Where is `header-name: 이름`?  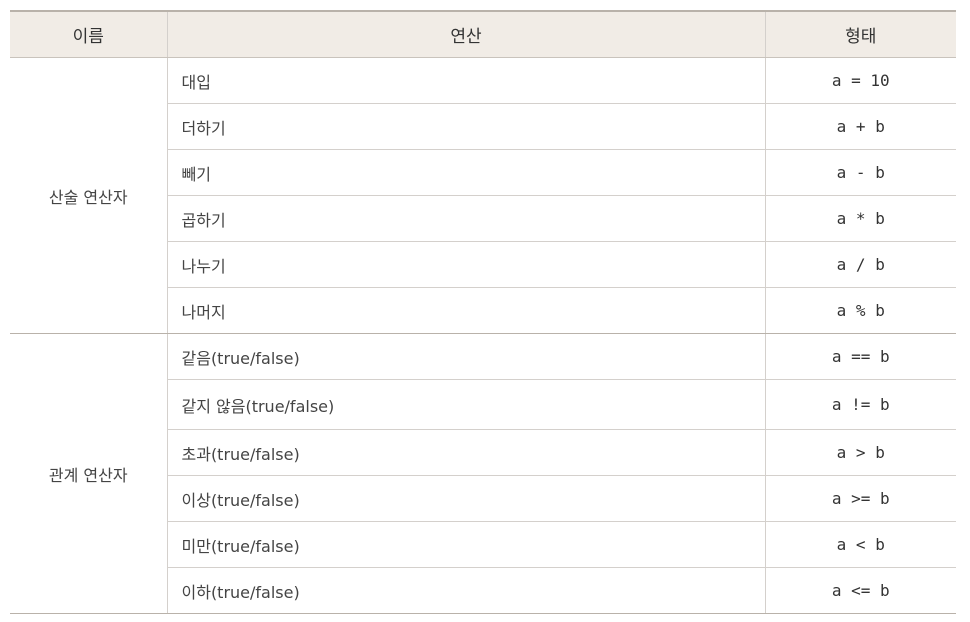
header-name: 이름 is located at coordinates (88, 34).